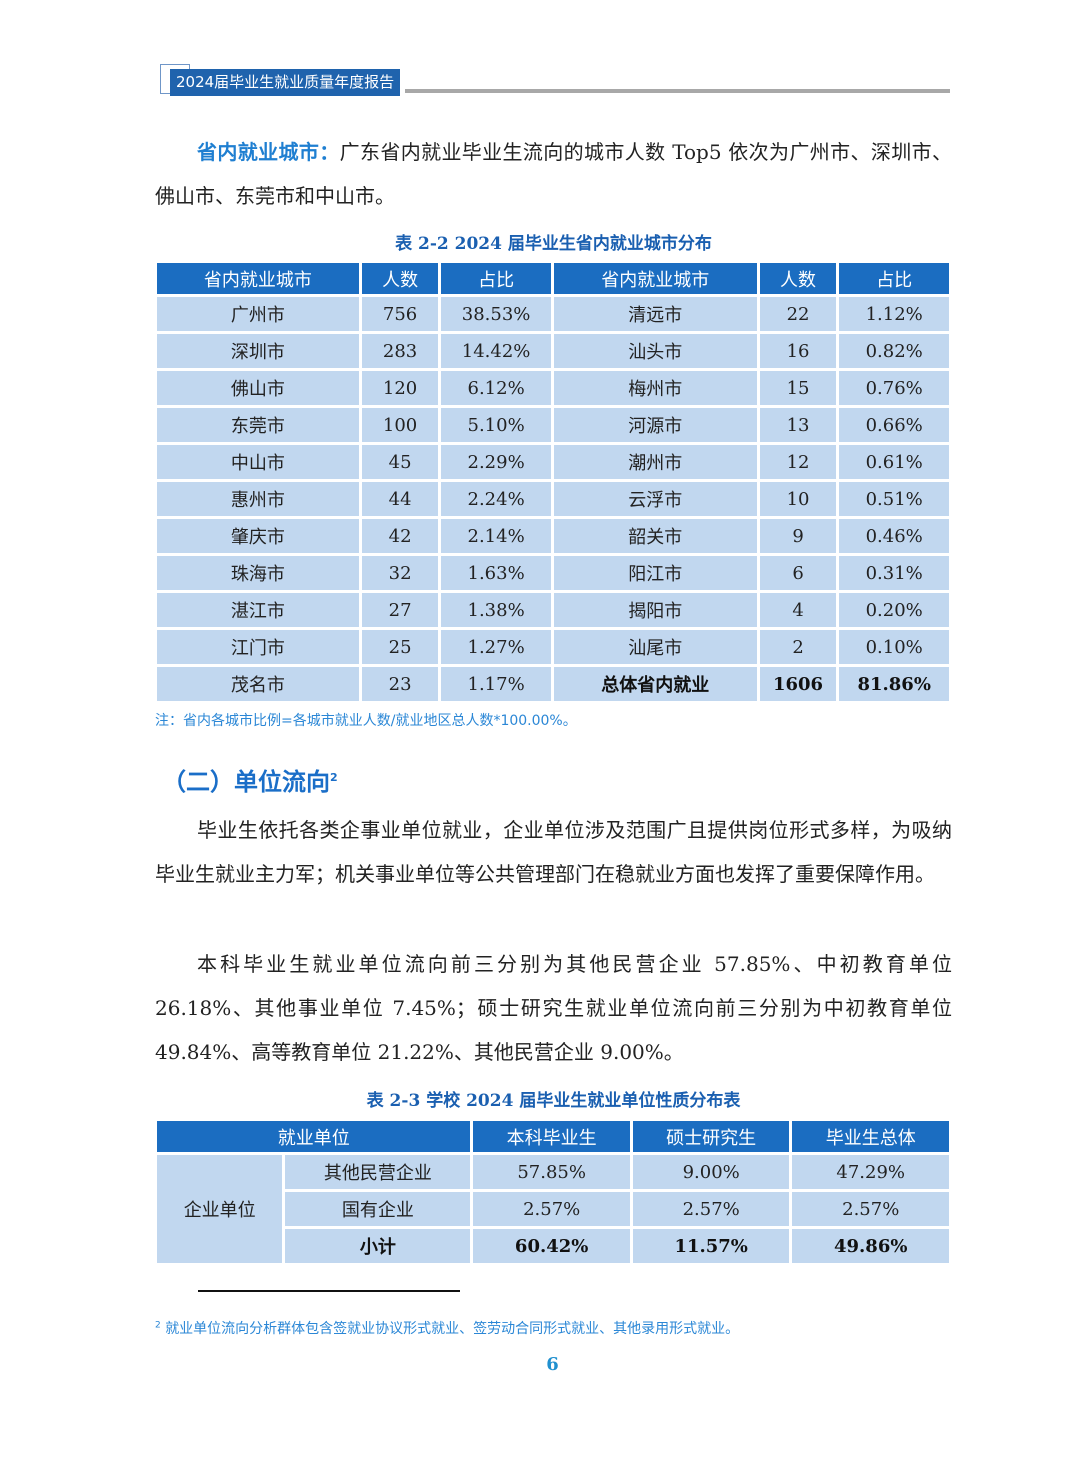  What do you see at coordinates (496, 536) in the screenshot?
I see `share-cell: 2.14%` at bounding box center [496, 536].